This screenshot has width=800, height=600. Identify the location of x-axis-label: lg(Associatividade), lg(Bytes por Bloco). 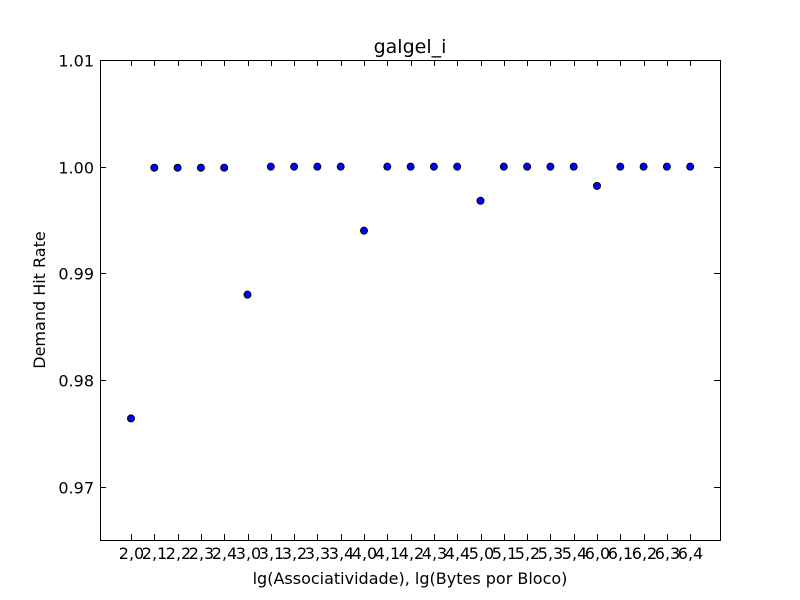
(410, 578).